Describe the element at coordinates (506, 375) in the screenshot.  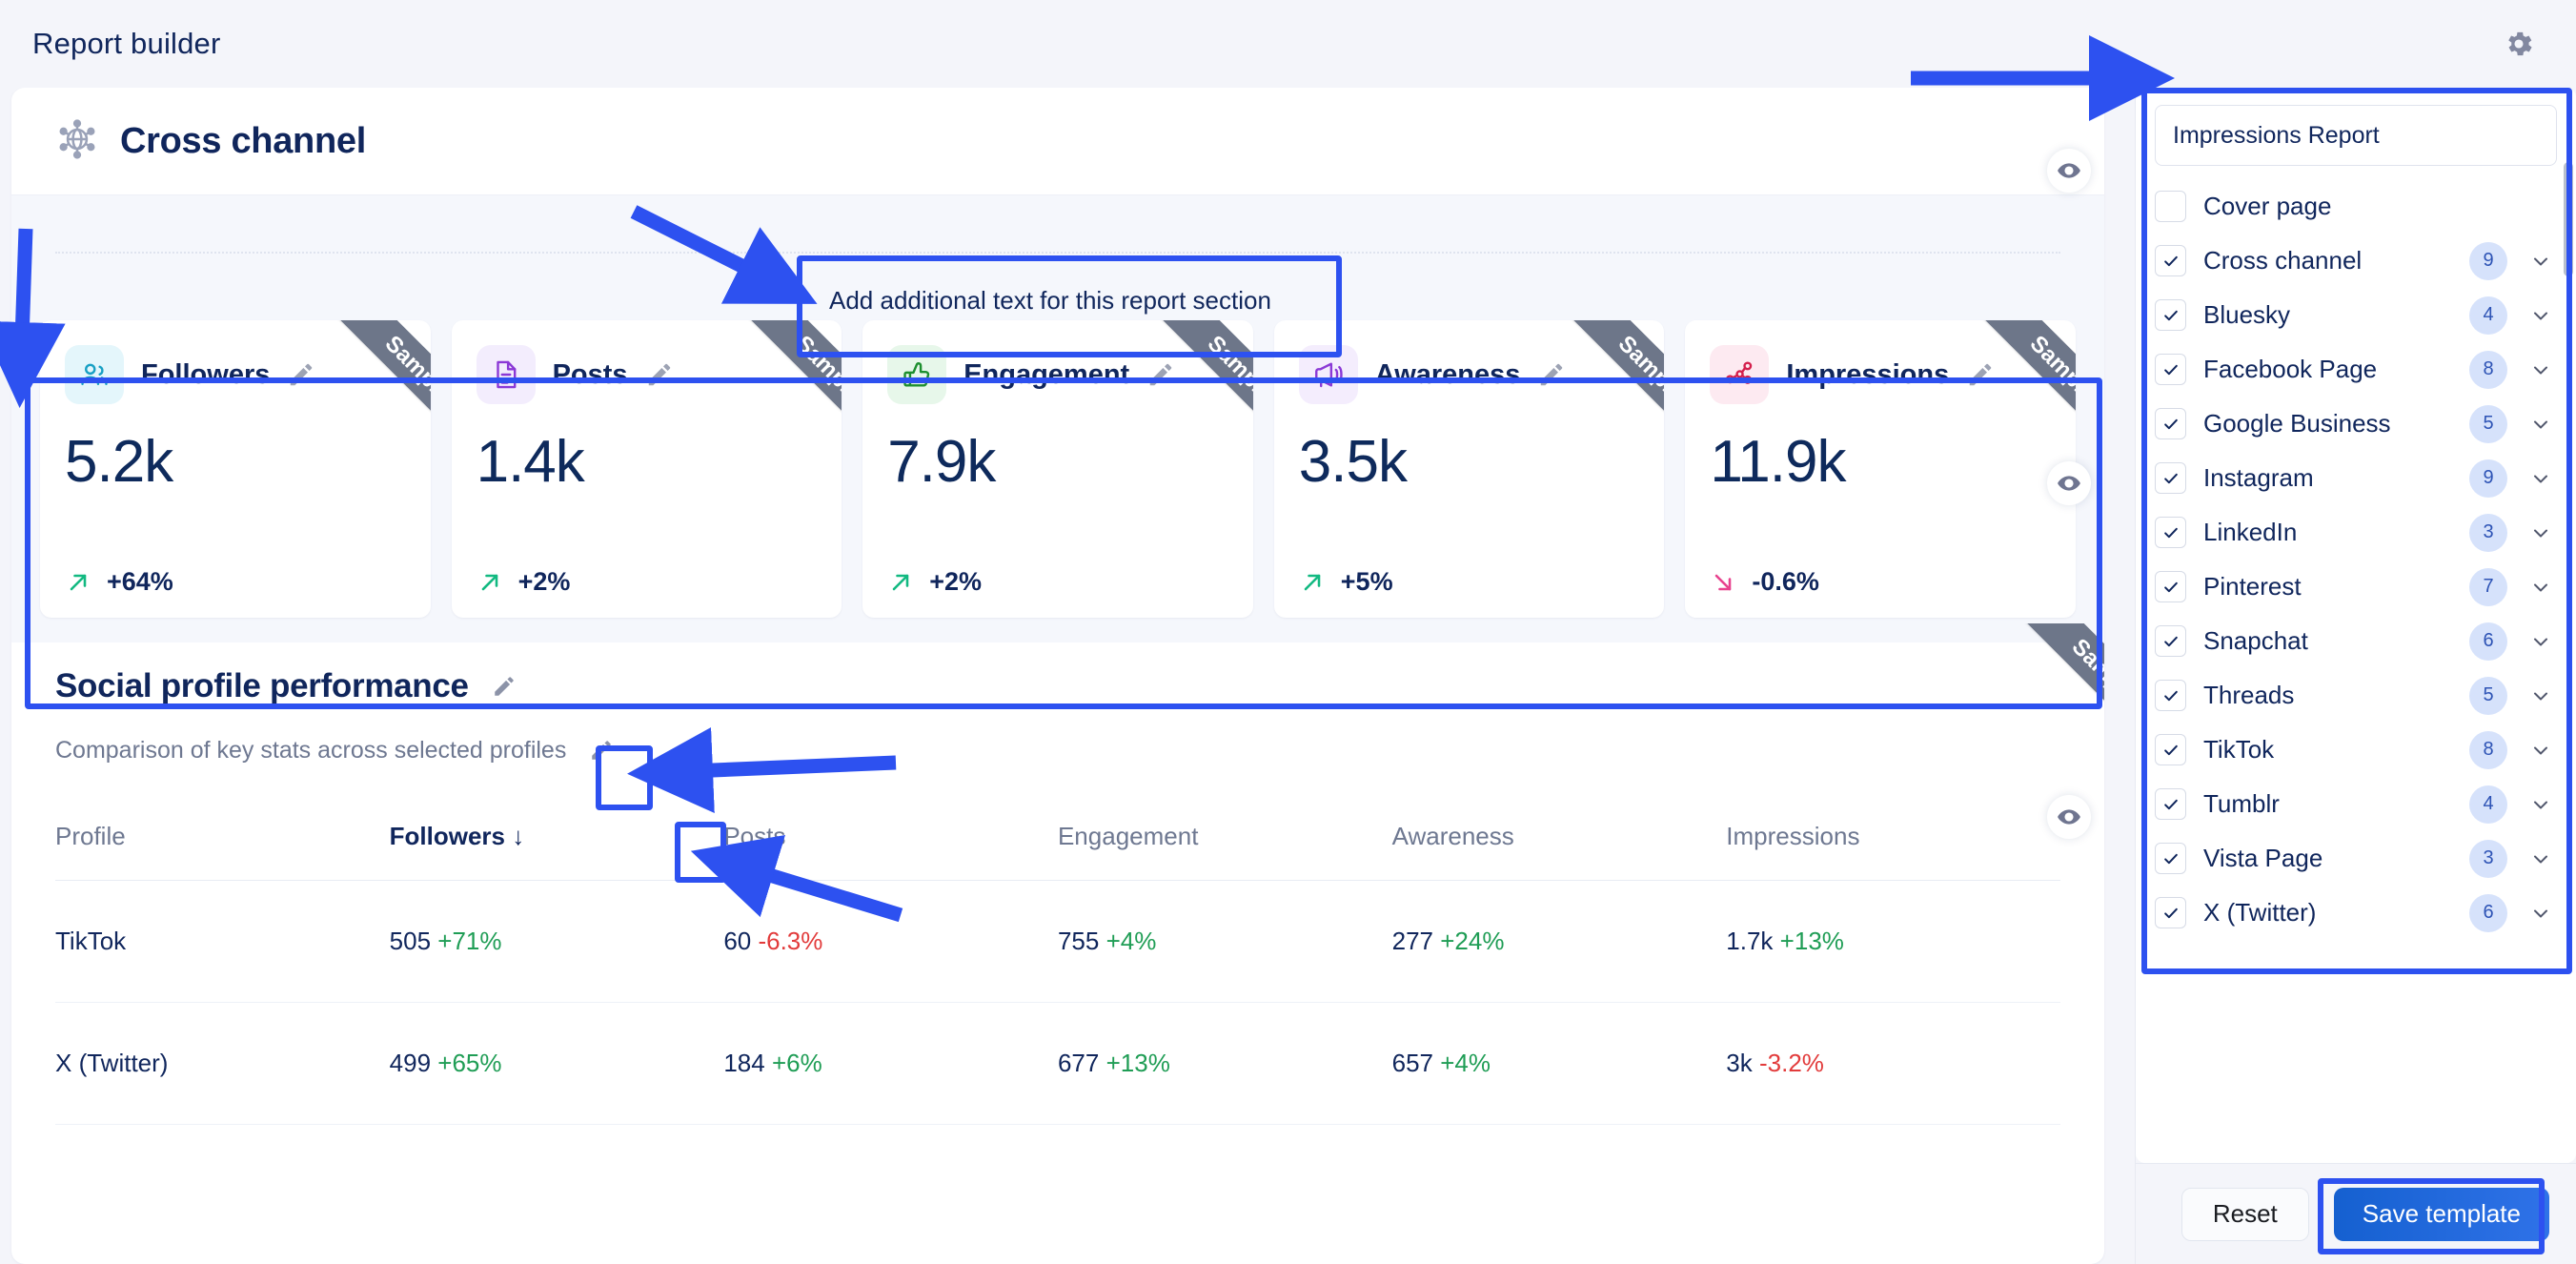
I see `document-icon` at that location.